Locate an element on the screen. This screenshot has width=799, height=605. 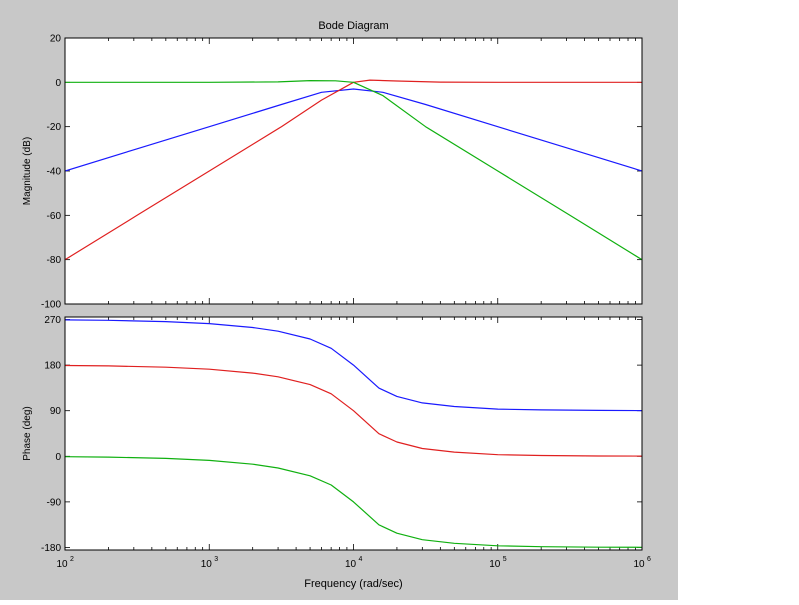
y-tick-label: 20 is located at coordinates (56, 39).